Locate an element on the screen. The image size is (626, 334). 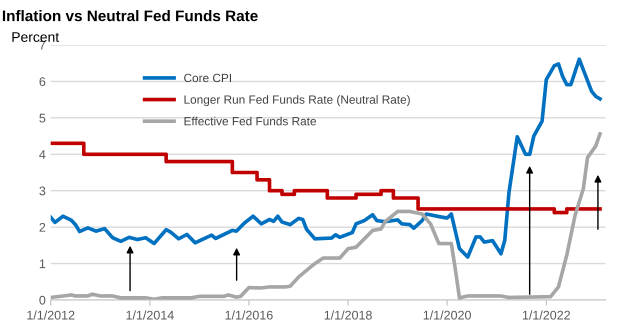
y-tick-label: 1 is located at coordinates (43, 264).